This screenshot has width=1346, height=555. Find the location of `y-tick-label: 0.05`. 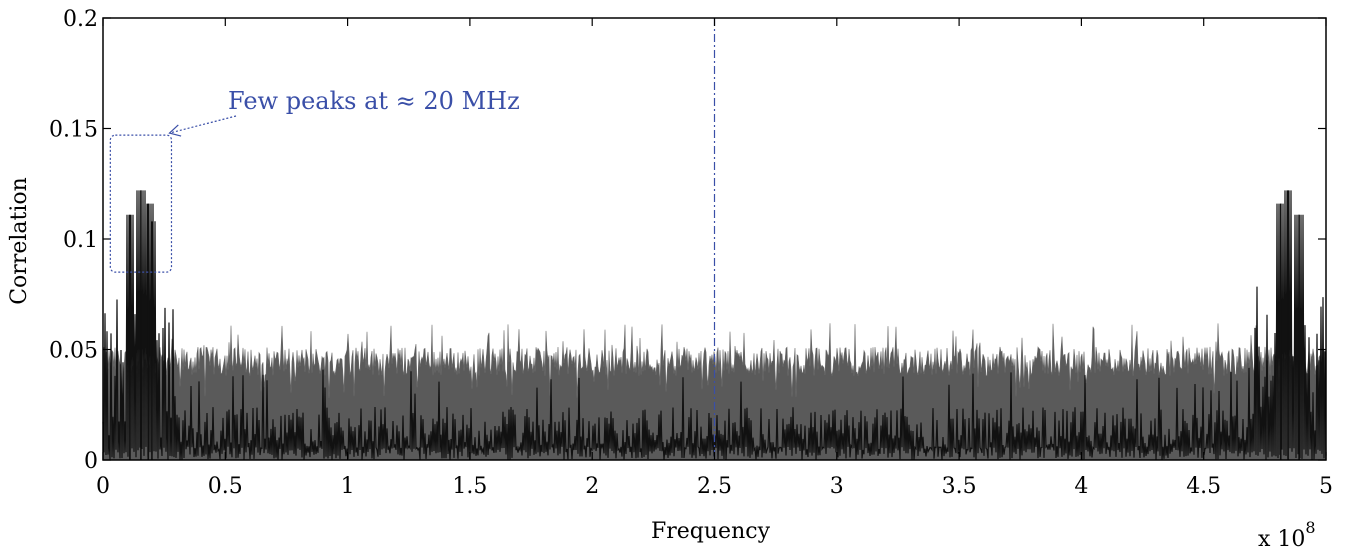

y-tick-label: 0.05 is located at coordinates (73, 351).